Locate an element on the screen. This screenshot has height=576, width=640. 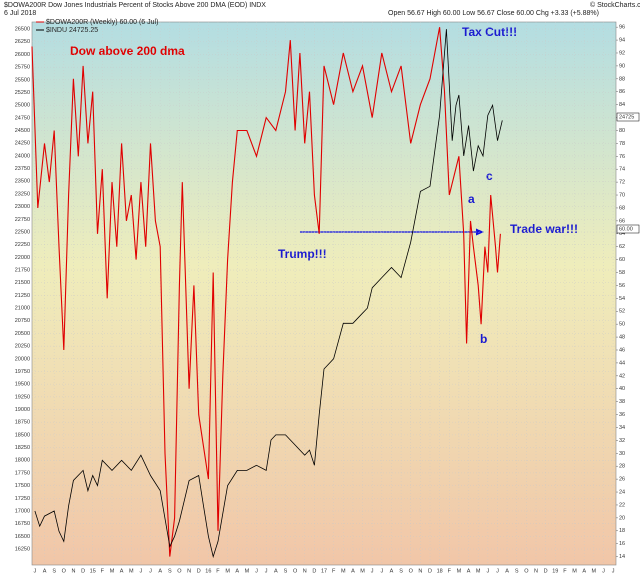
y-tick-label: 18500 is located at coordinates (22, 435).